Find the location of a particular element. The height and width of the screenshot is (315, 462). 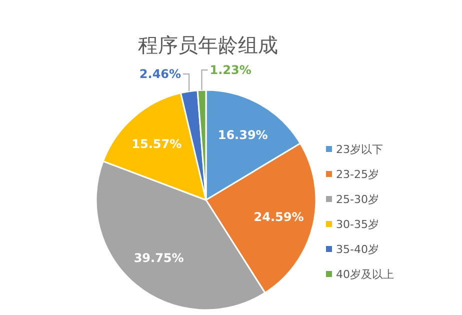

legend-label: 35-40岁 is located at coordinates (357, 249).